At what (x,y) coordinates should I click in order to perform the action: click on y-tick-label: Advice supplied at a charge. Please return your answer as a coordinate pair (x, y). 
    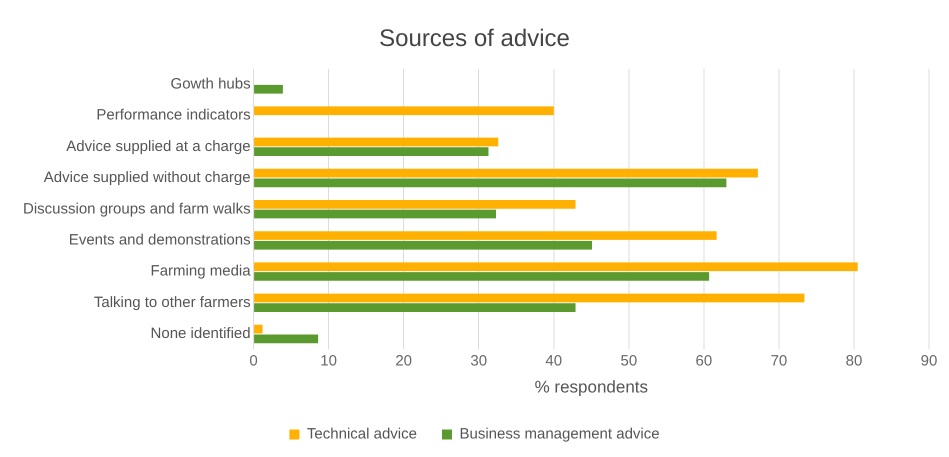
    Looking at the image, I should click on (158, 146).